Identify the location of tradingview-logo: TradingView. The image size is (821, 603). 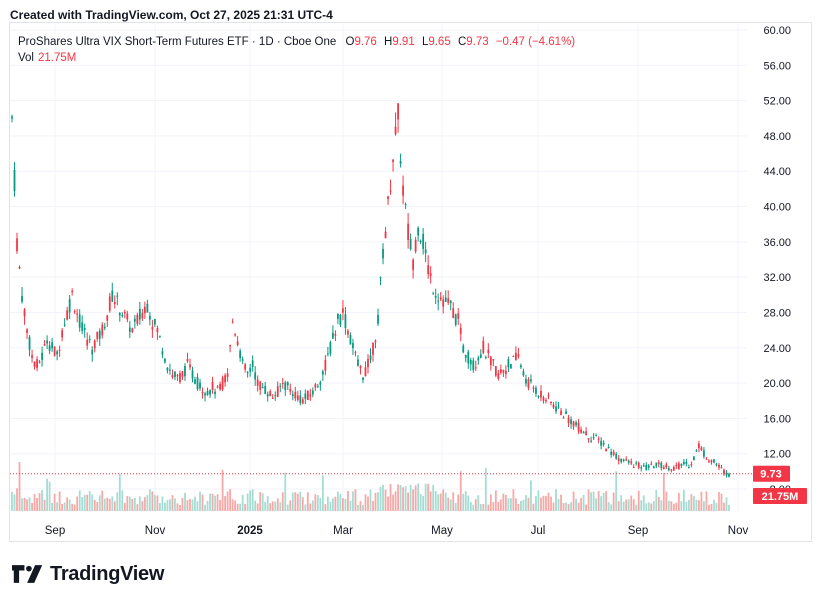
(88, 574).